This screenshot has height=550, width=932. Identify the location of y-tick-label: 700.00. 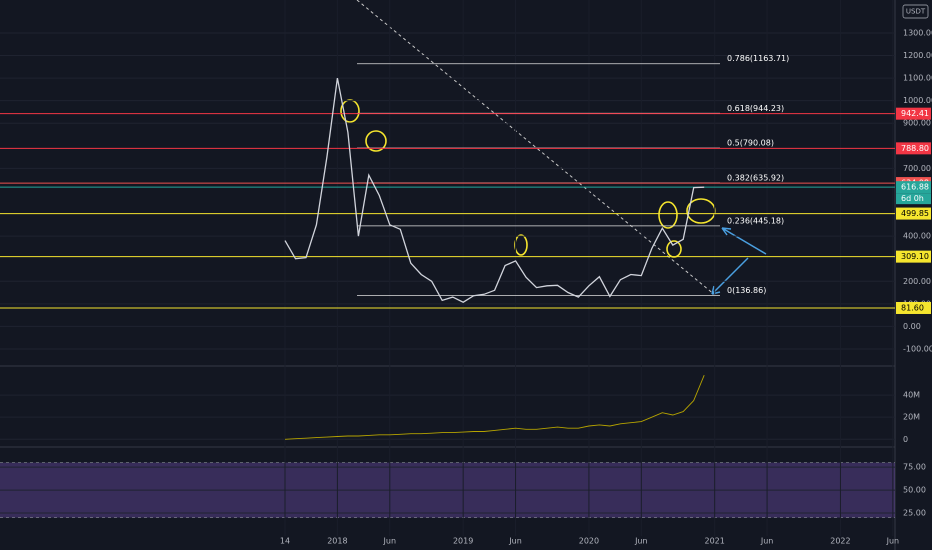
(917, 168).